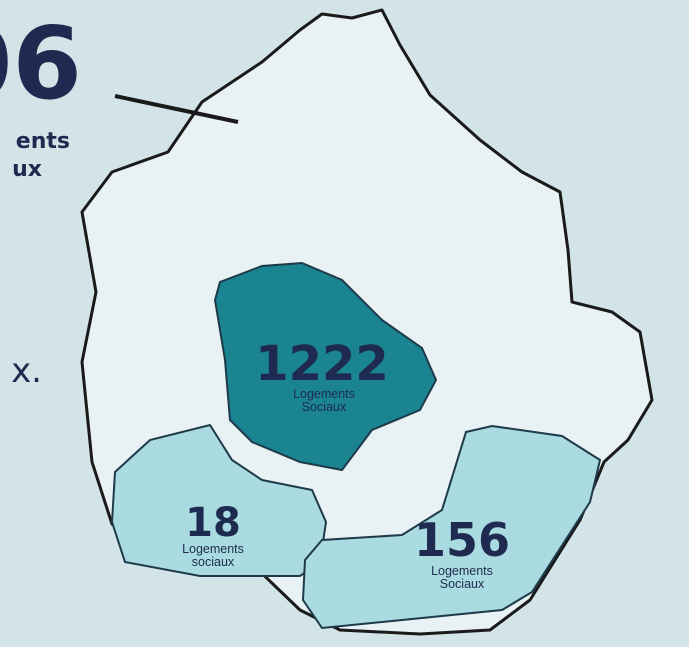  Describe the element at coordinates (27, 169) in the screenshot. I see `label-line: ux` at that location.